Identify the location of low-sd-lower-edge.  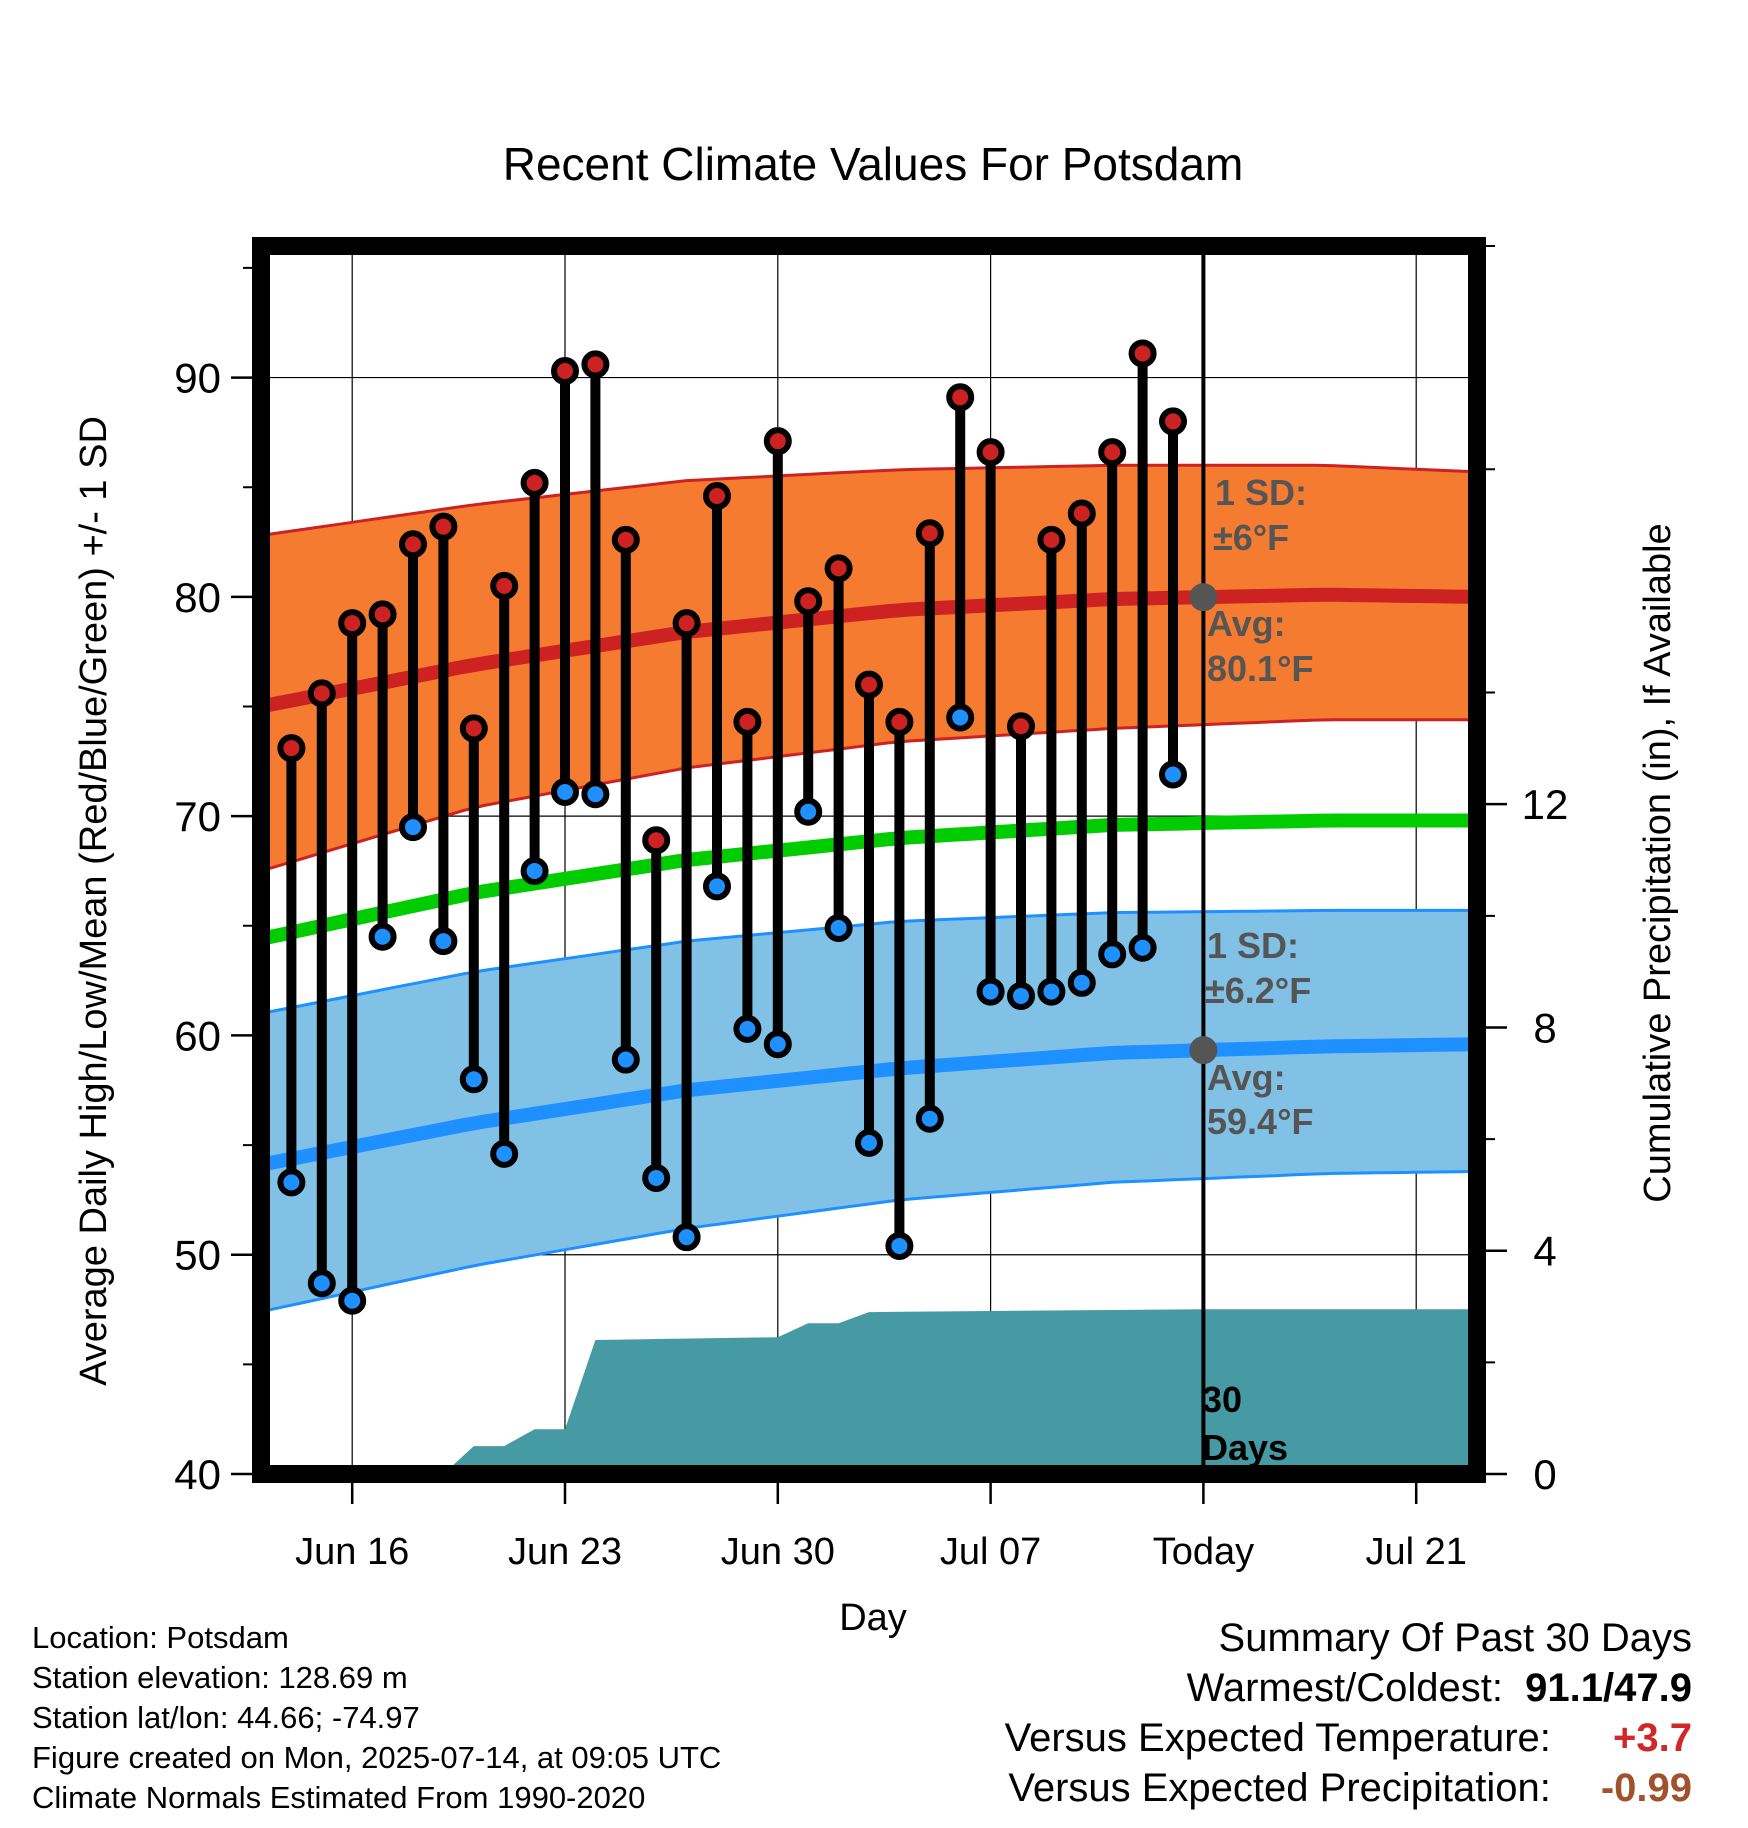
(869, 1241).